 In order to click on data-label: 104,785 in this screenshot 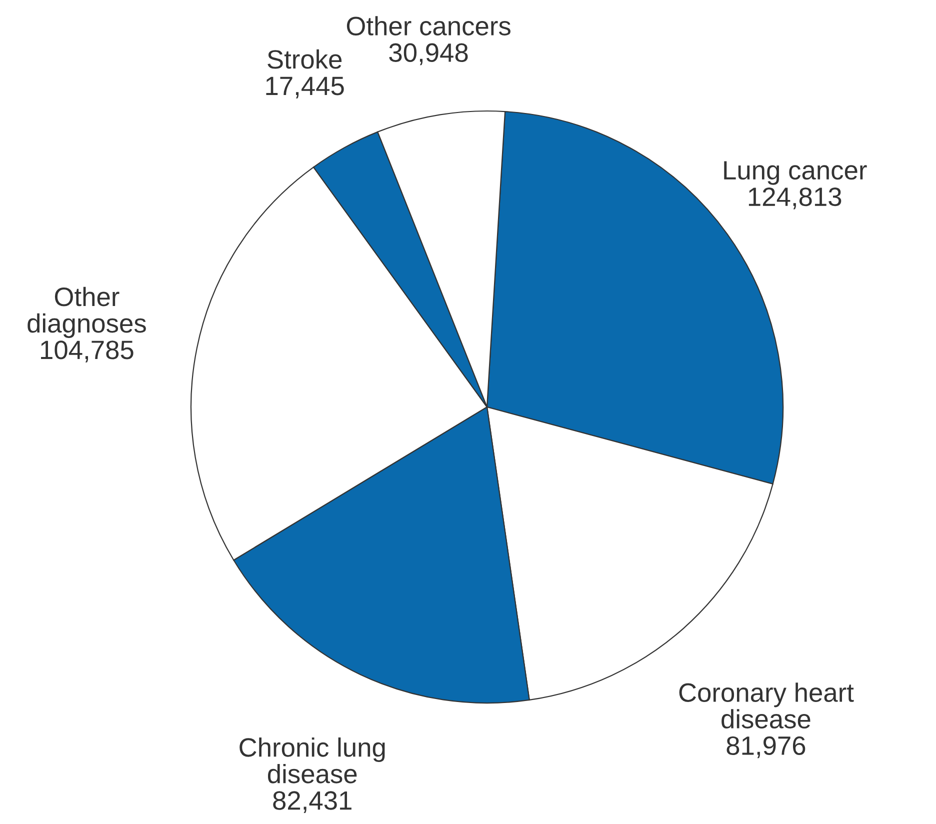, I will do `click(87, 351)`.